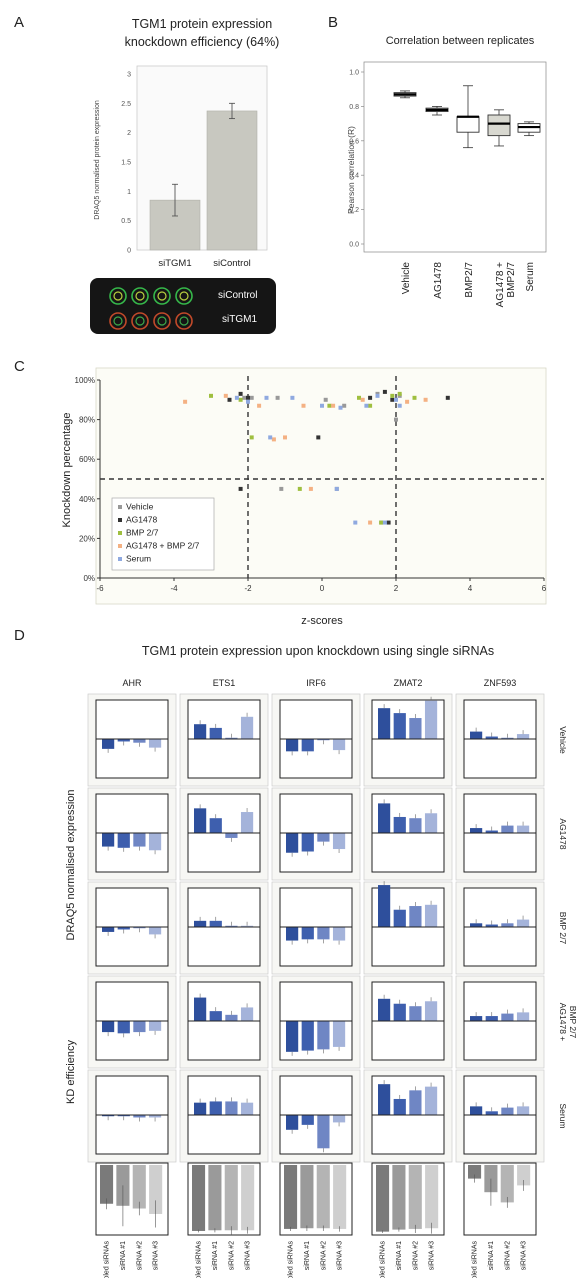  What do you see at coordinates (126, 163) in the screenshot?
I see `chart-a-ytick: 1.5` at bounding box center [126, 163].